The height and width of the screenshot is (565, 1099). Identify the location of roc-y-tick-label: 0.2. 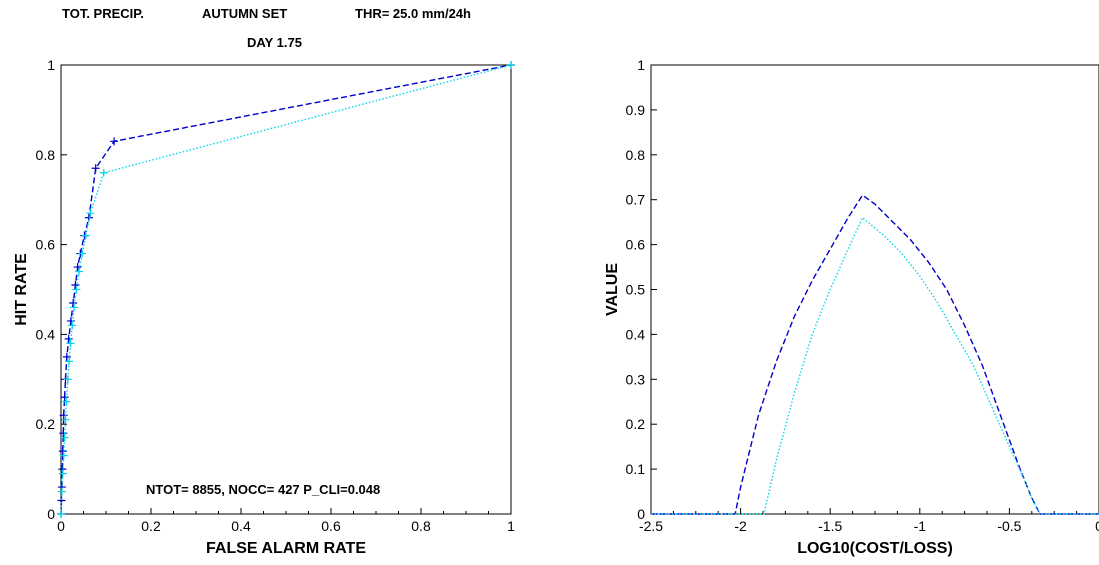
(46, 424).